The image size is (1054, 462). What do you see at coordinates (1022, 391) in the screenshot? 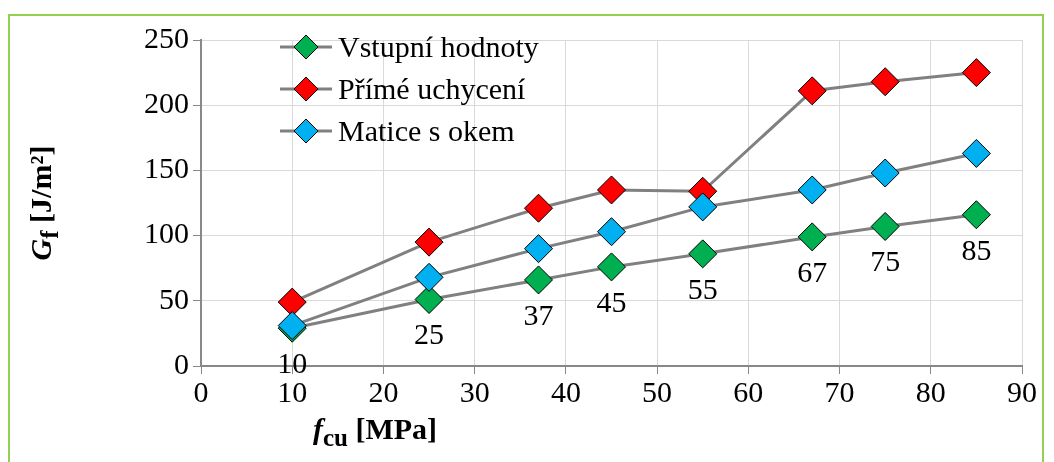
I see `x-tick-label: 90` at bounding box center [1022, 391].